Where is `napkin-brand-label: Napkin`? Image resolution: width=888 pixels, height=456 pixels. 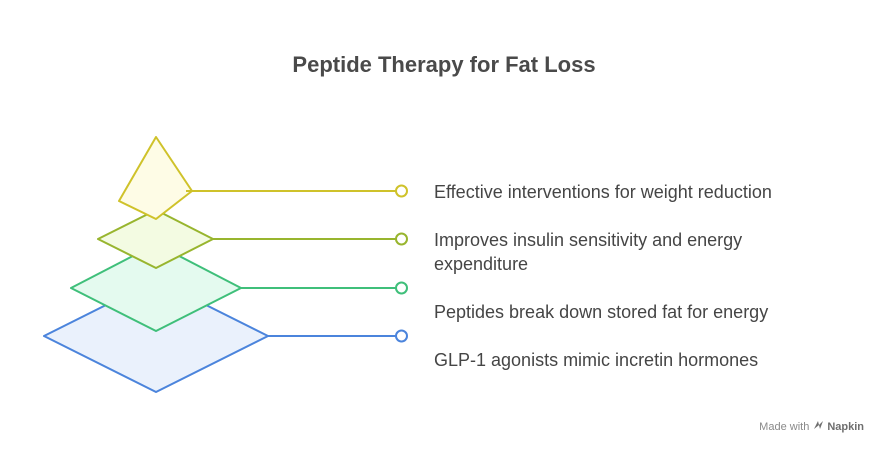 napkin-brand-label: Napkin is located at coordinates (845, 426).